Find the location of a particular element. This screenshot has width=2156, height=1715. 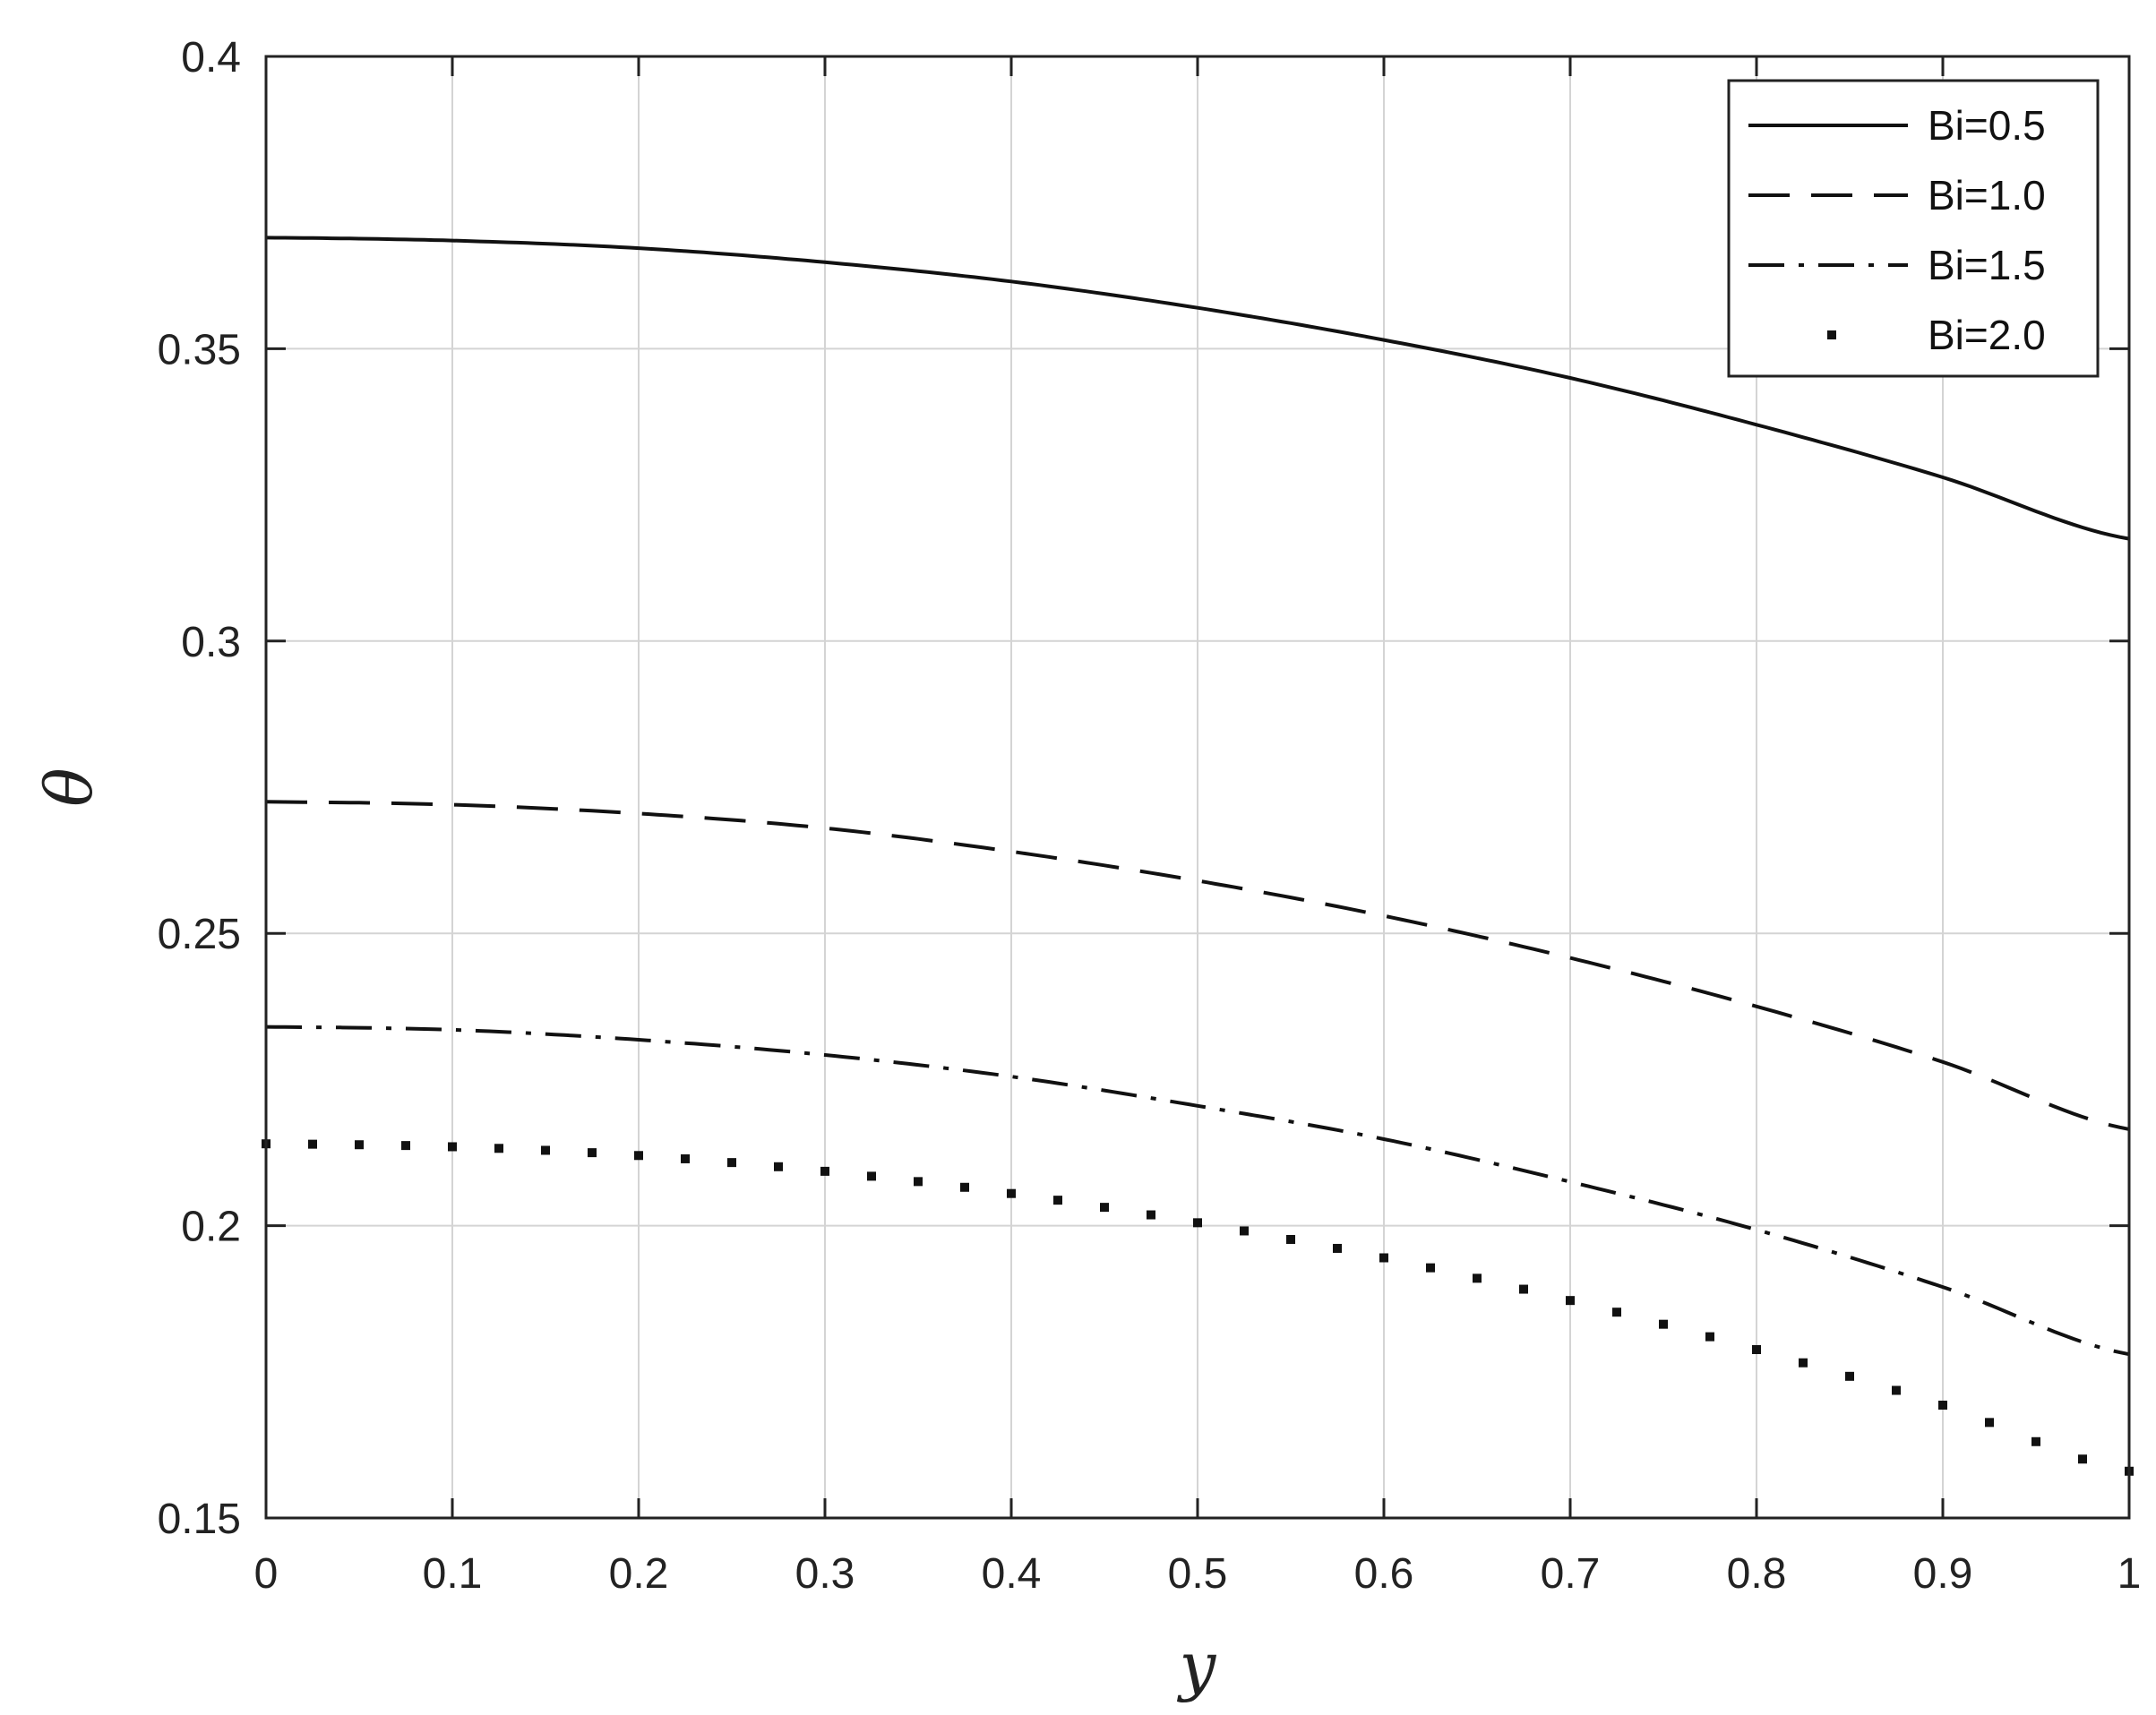

x-tick-label: 0.4 is located at coordinates (1012, 1574).